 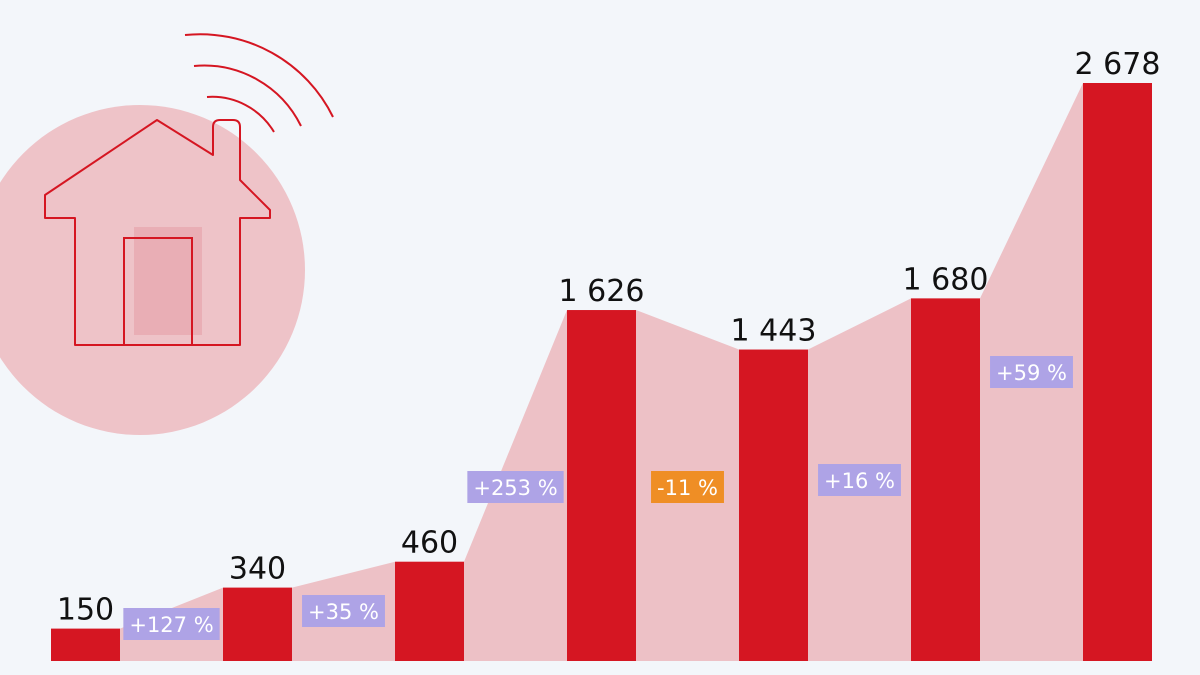 I want to click on value-label-7: 2 678, so click(x=1118, y=64).